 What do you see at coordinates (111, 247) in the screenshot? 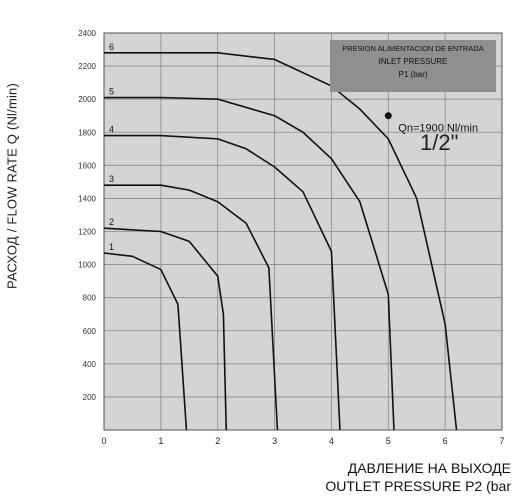
I see `curve-label: 1` at bounding box center [111, 247].